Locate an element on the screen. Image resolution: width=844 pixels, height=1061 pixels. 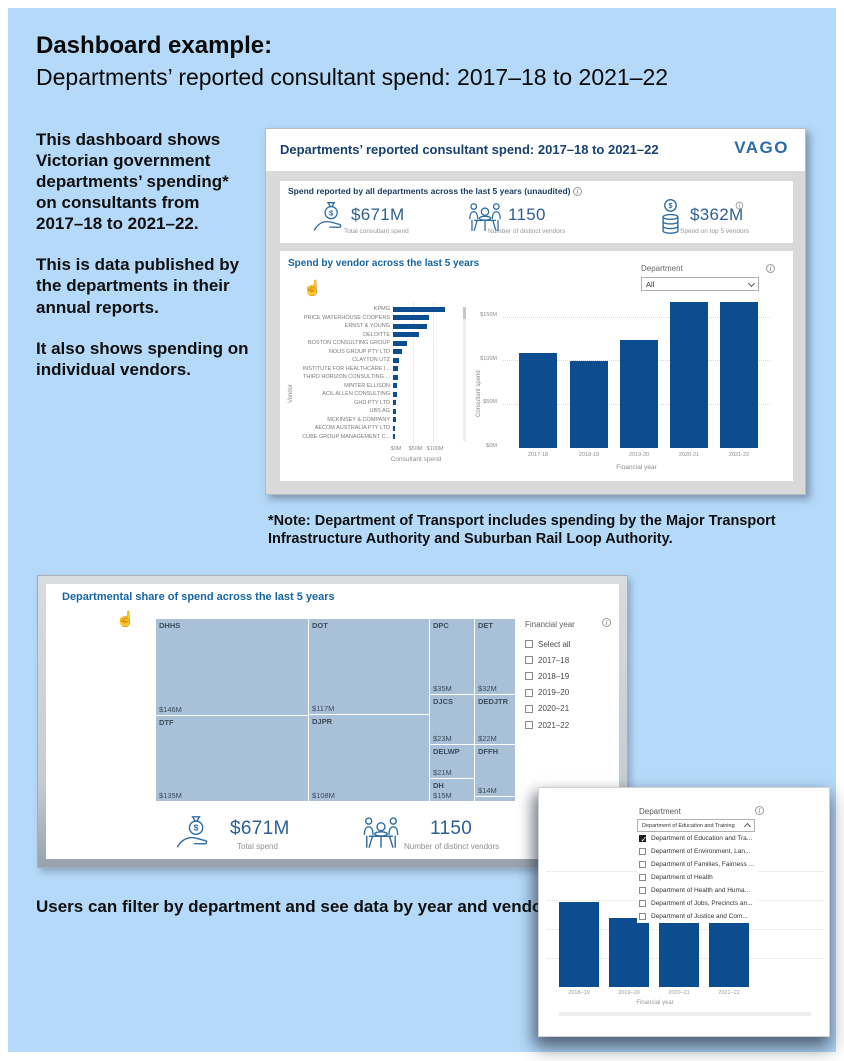
vendor-label: MCKINSEY & COMPANY is located at coordinates (358, 419).